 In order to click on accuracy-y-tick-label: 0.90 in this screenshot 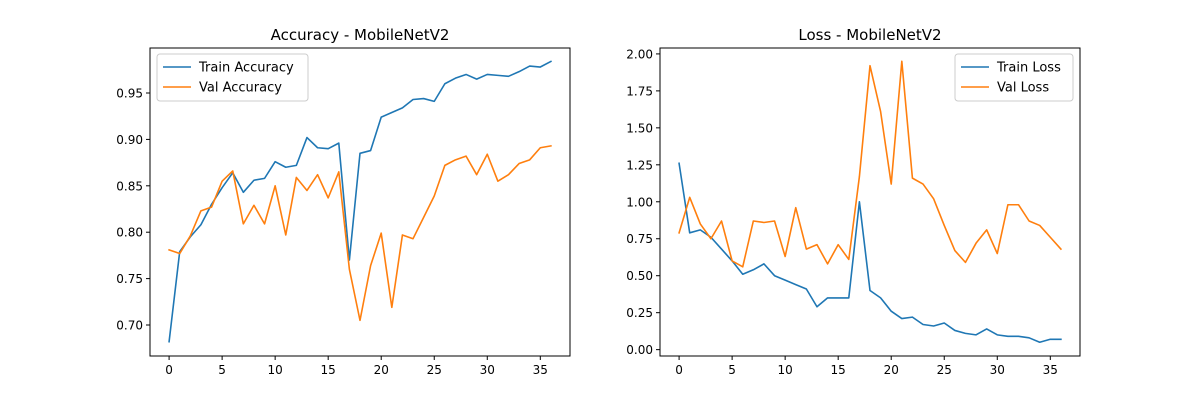, I will do `click(129, 140)`.